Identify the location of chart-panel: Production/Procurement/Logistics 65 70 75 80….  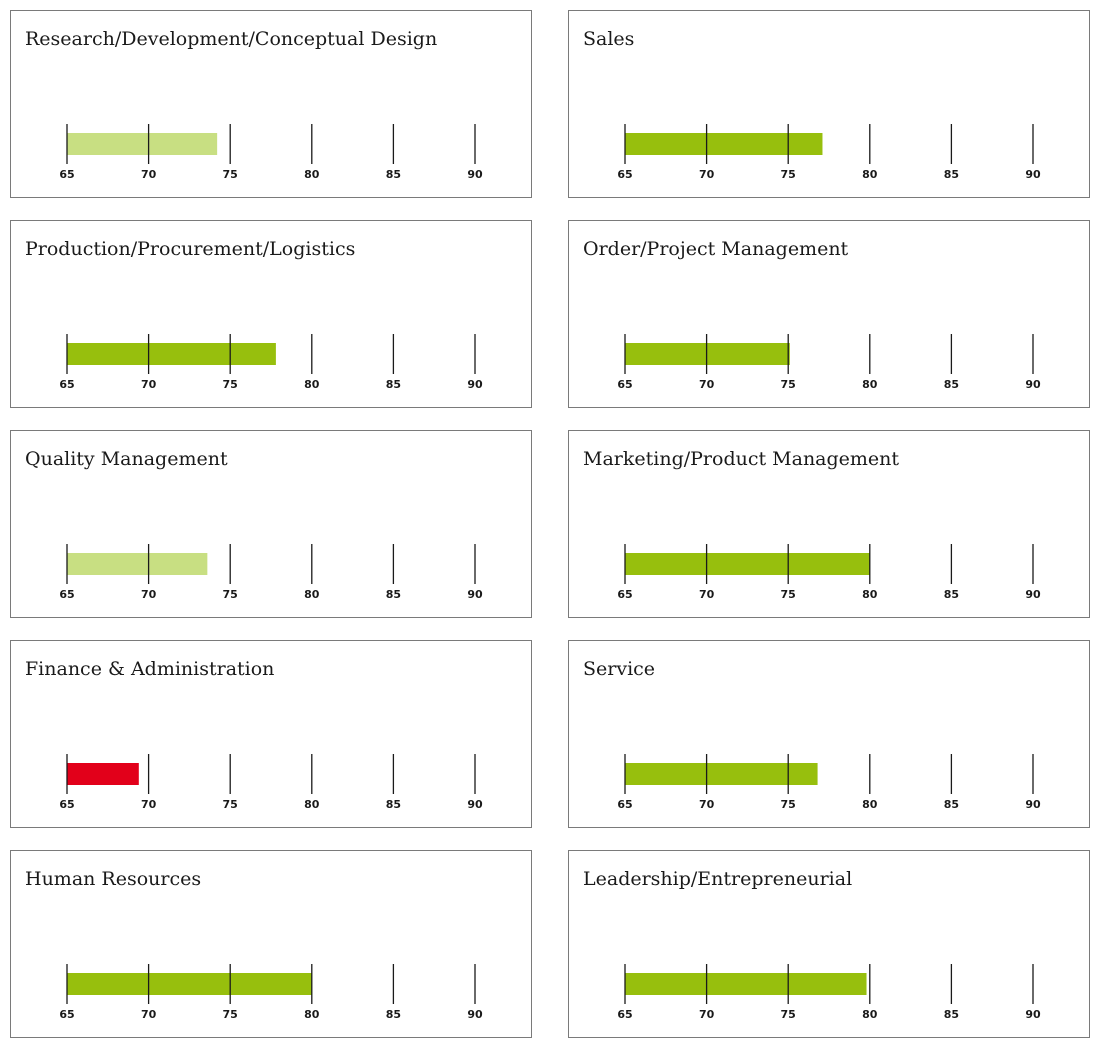
(271, 314).